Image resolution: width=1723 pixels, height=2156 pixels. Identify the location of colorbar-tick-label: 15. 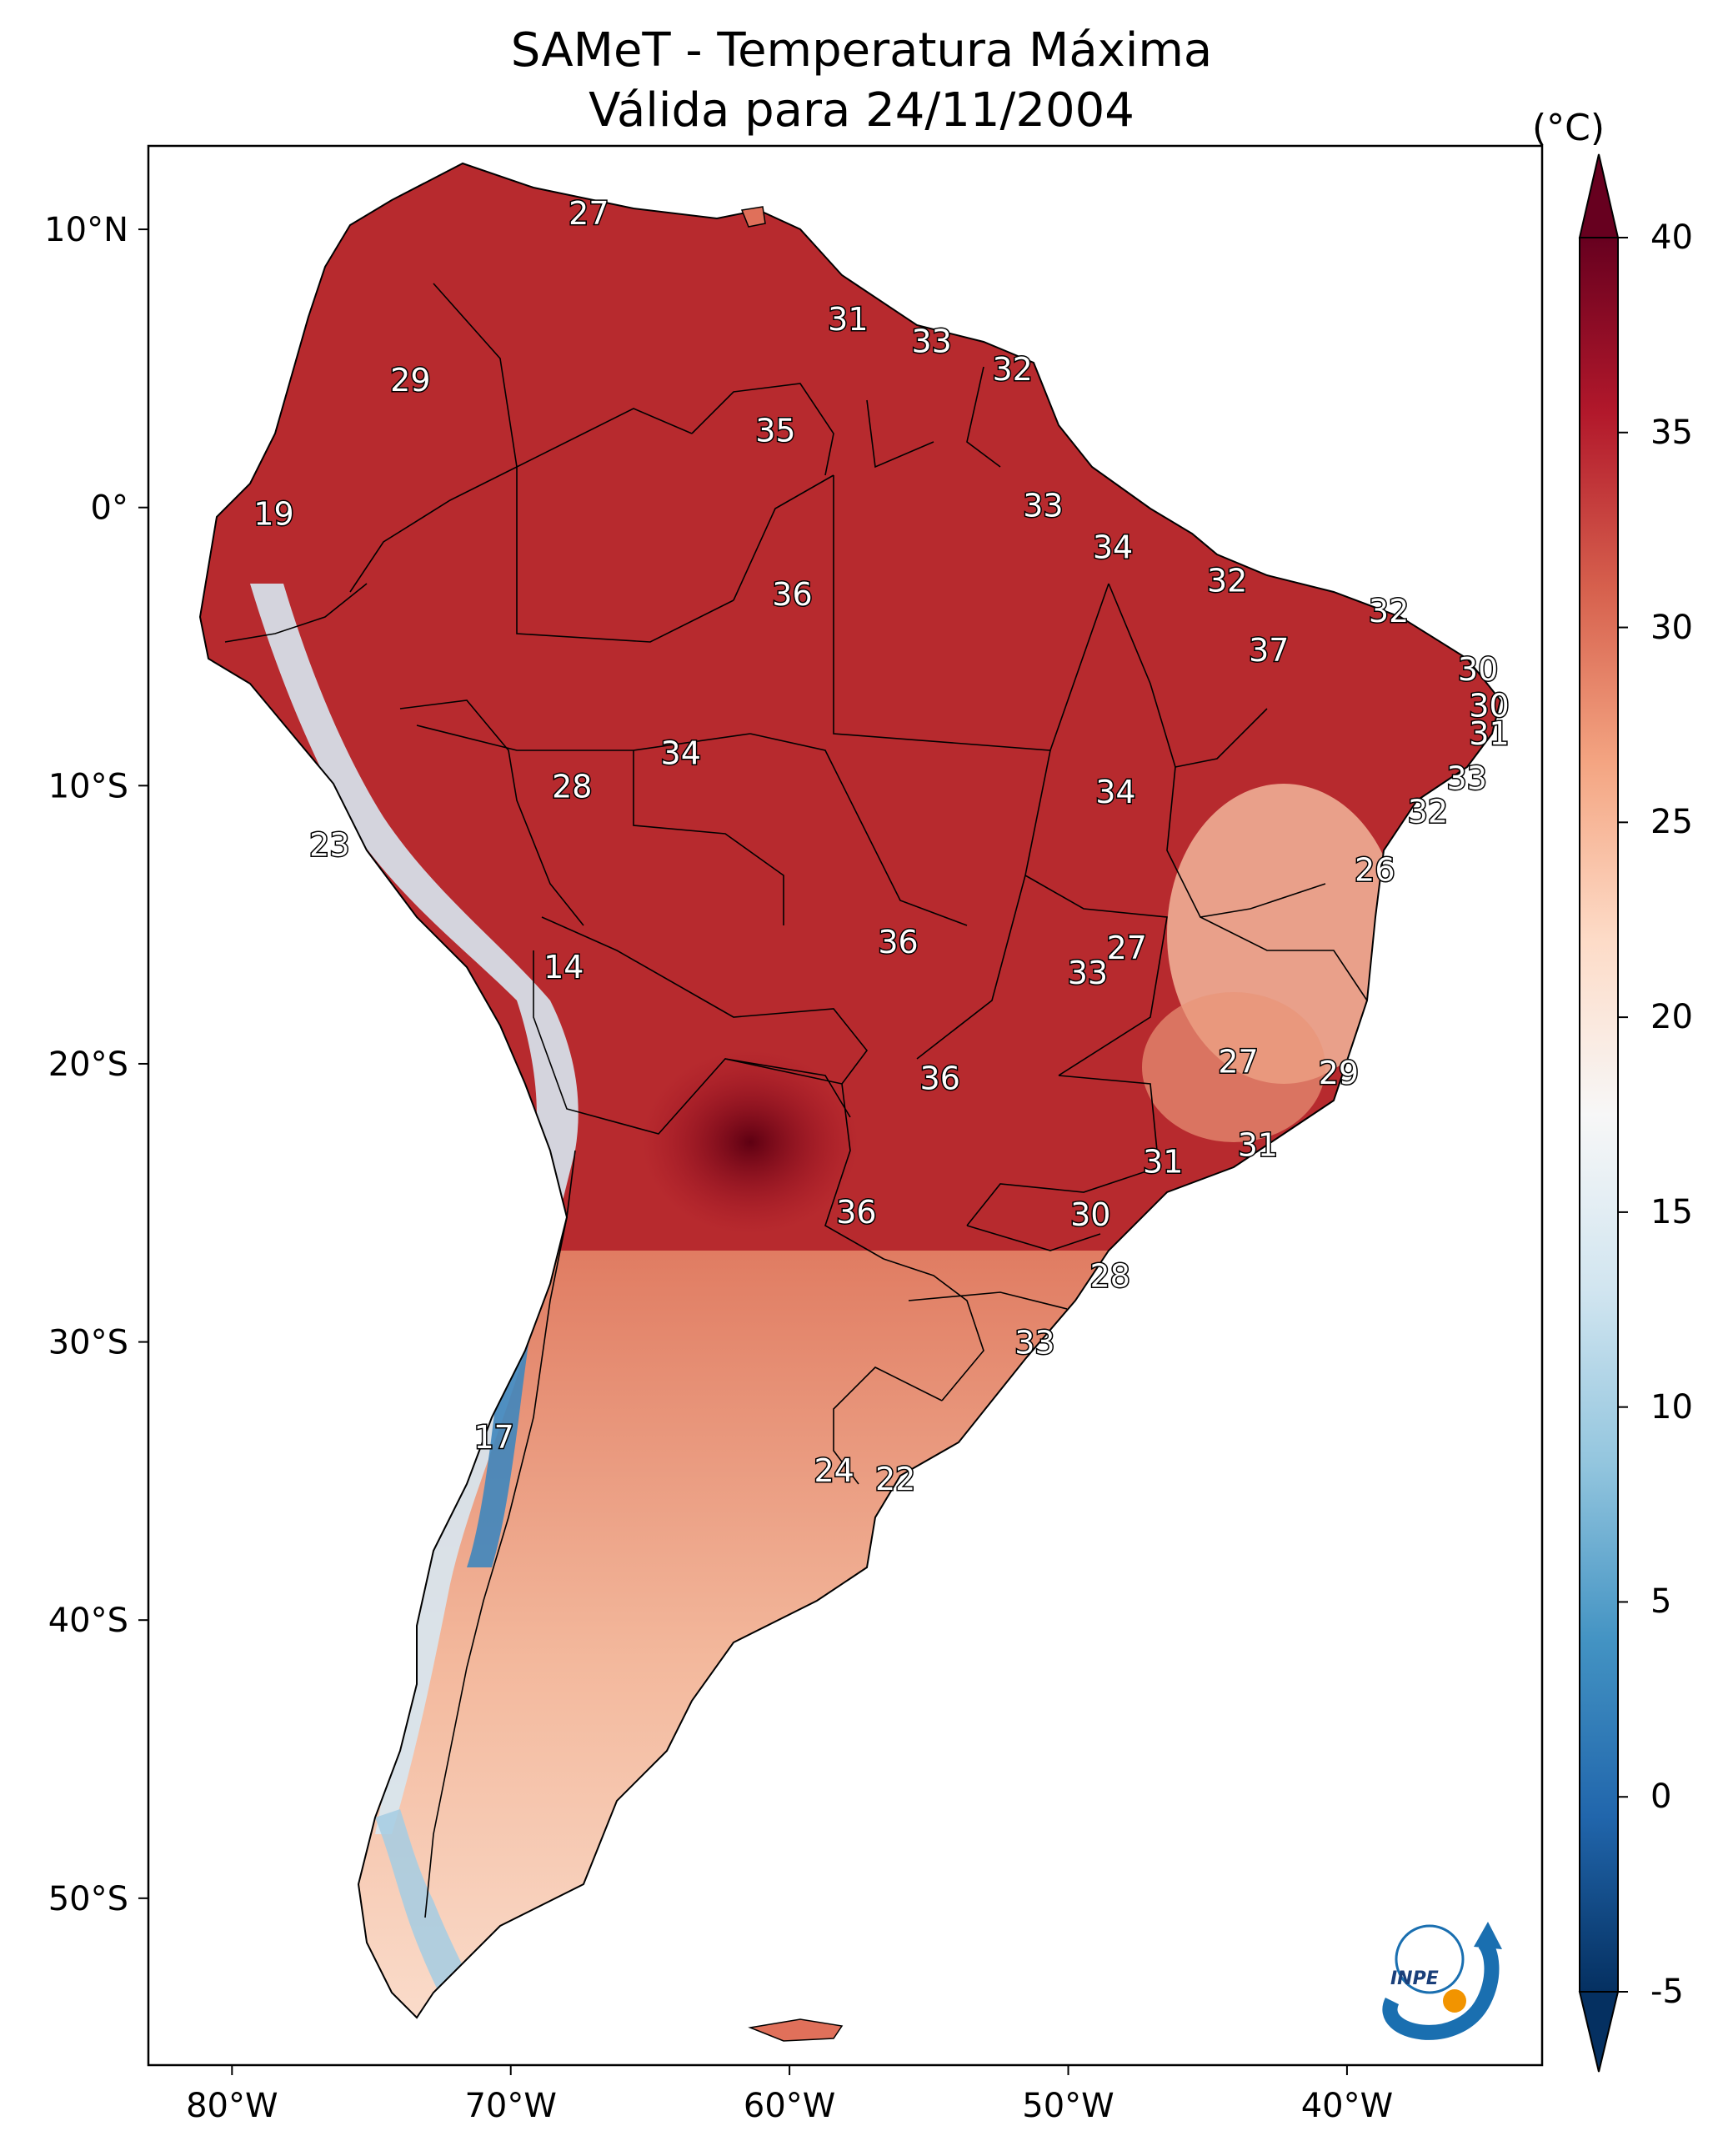
(1671, 1211).